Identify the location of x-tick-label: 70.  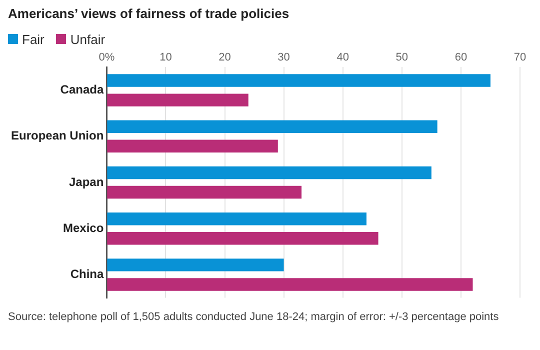
(520, 58).